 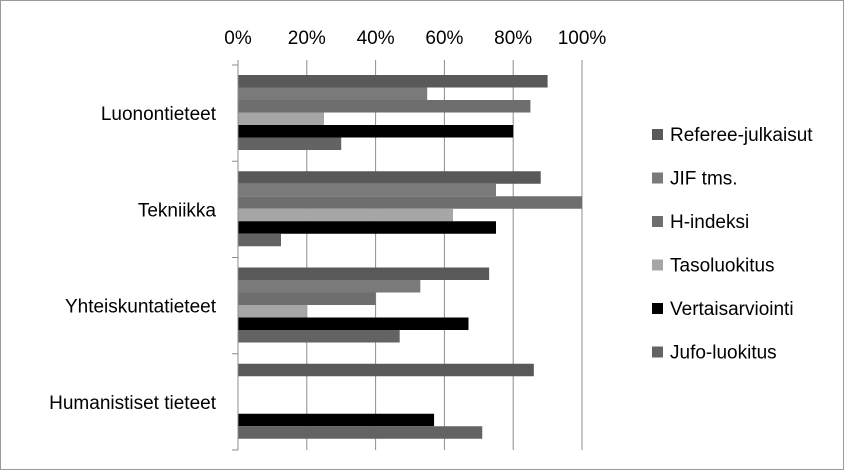 I want to click on x-tick-label: 40%, so click(x=376, y=38).